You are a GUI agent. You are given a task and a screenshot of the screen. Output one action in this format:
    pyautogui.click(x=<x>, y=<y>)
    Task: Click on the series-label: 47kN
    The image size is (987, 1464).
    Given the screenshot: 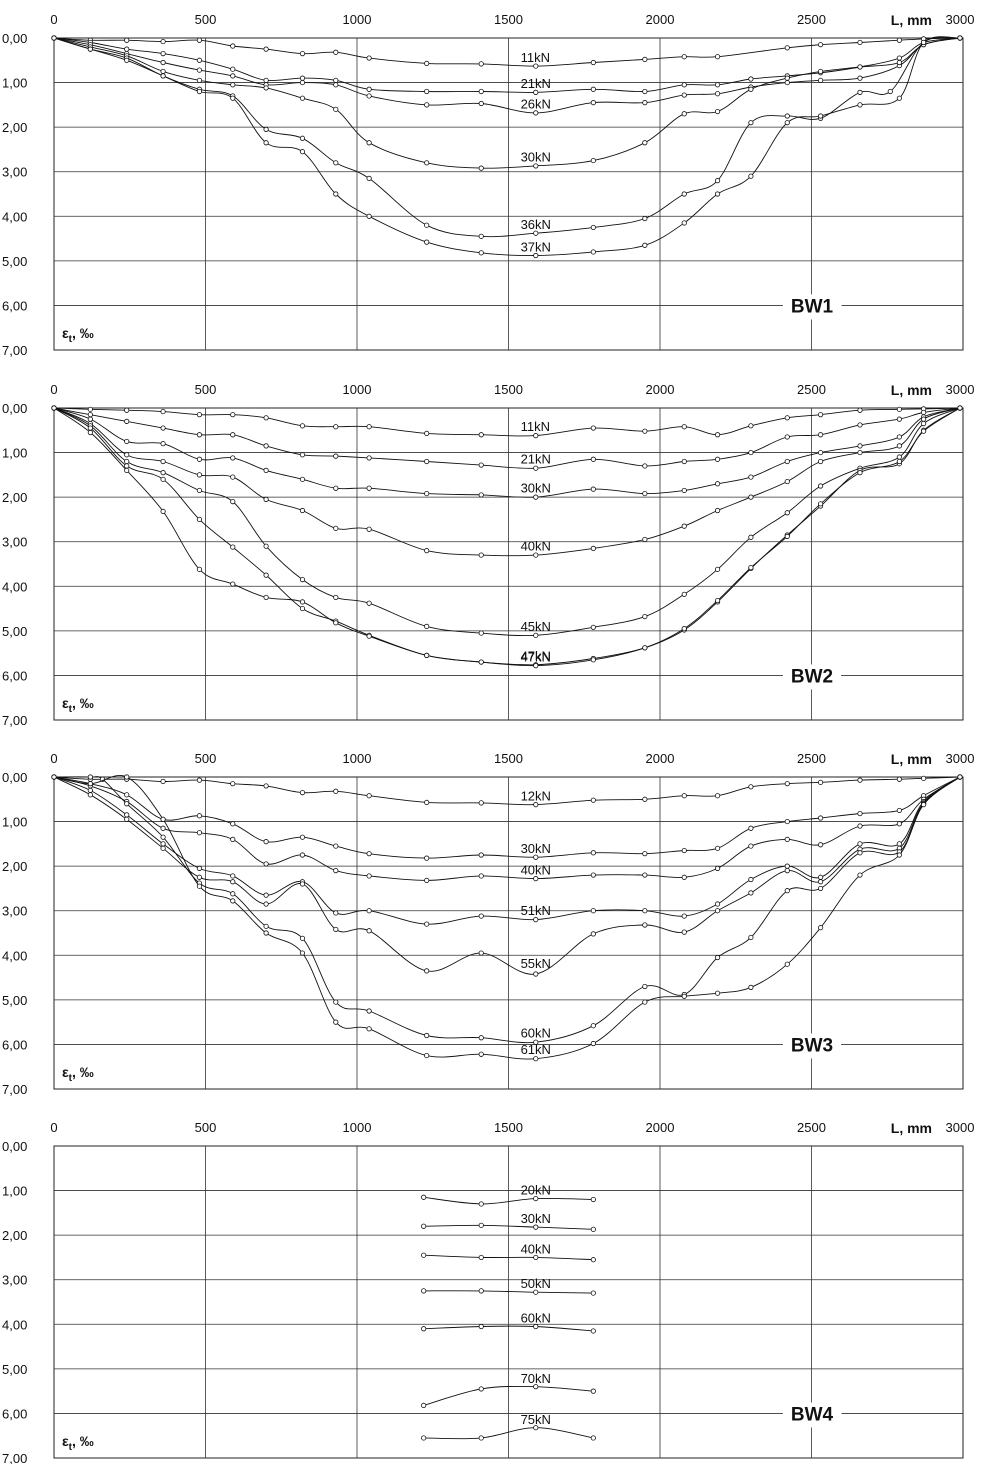 What is the action you would take?
    pyautogui.click(x=536, y=655)
    